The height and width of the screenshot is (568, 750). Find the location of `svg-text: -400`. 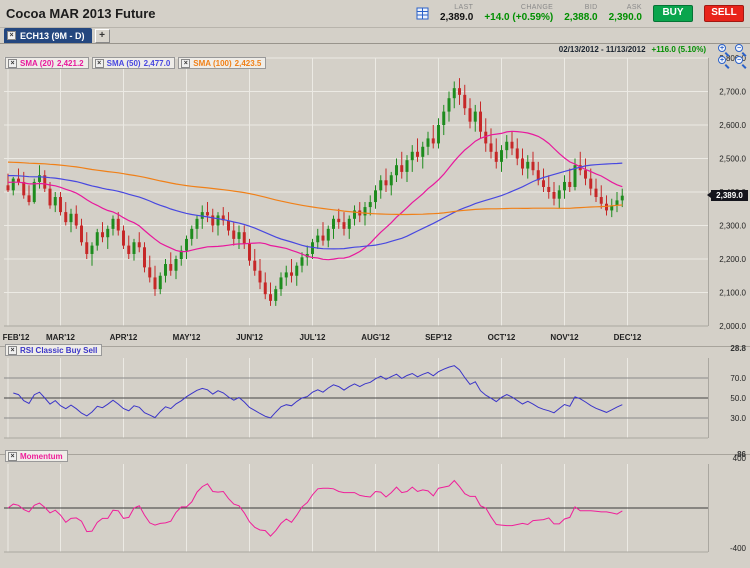

svg-text: -400 is located at coordinates (738, 548).